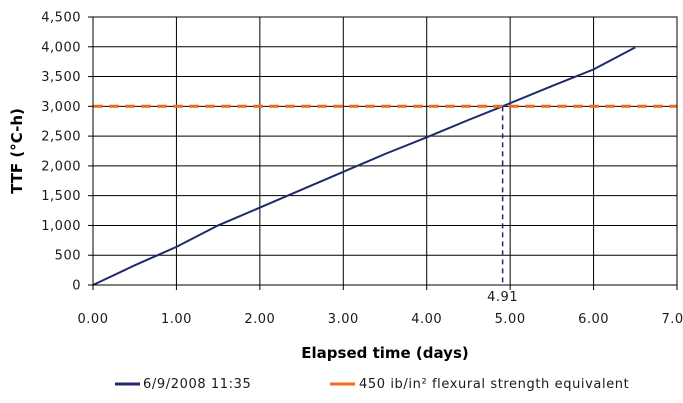 The height and width of the screenshot is (403, 683). What do you see at coordinates (76, 286) in the screenshot?
I see `y-tick-label: 0` at bounding box center [76, 286].